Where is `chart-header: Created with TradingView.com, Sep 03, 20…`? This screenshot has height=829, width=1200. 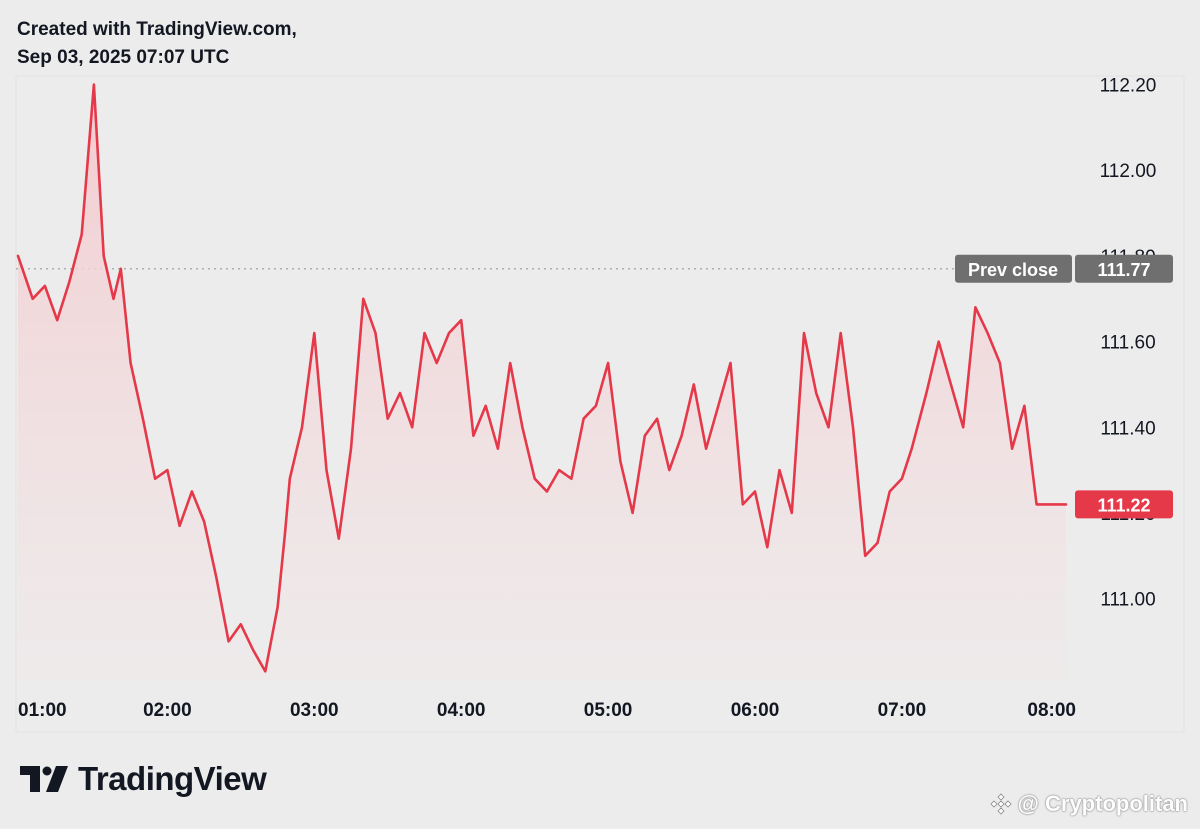 chart-header: Created with TradingView.com, Sep 03, 20… is located at coordinates (157, 44).